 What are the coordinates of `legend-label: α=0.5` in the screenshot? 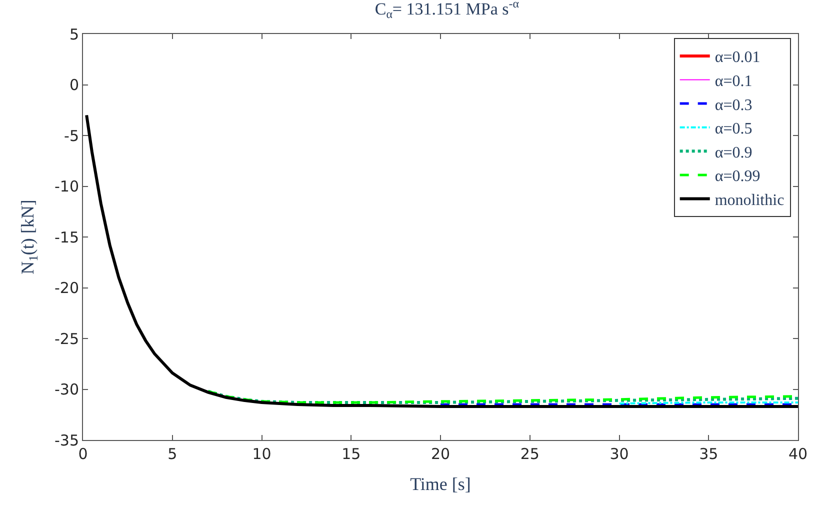 It's located at (733, 129).